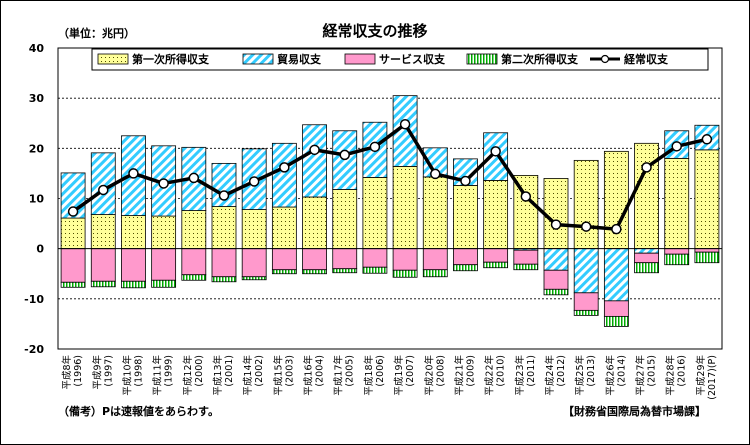 This screenshot has height=445, width=750. What do you see at coordinates (158, 375) in the screenshot?
I see `x-tick-label-era: 平成11年` at bounding box center [158, 375].